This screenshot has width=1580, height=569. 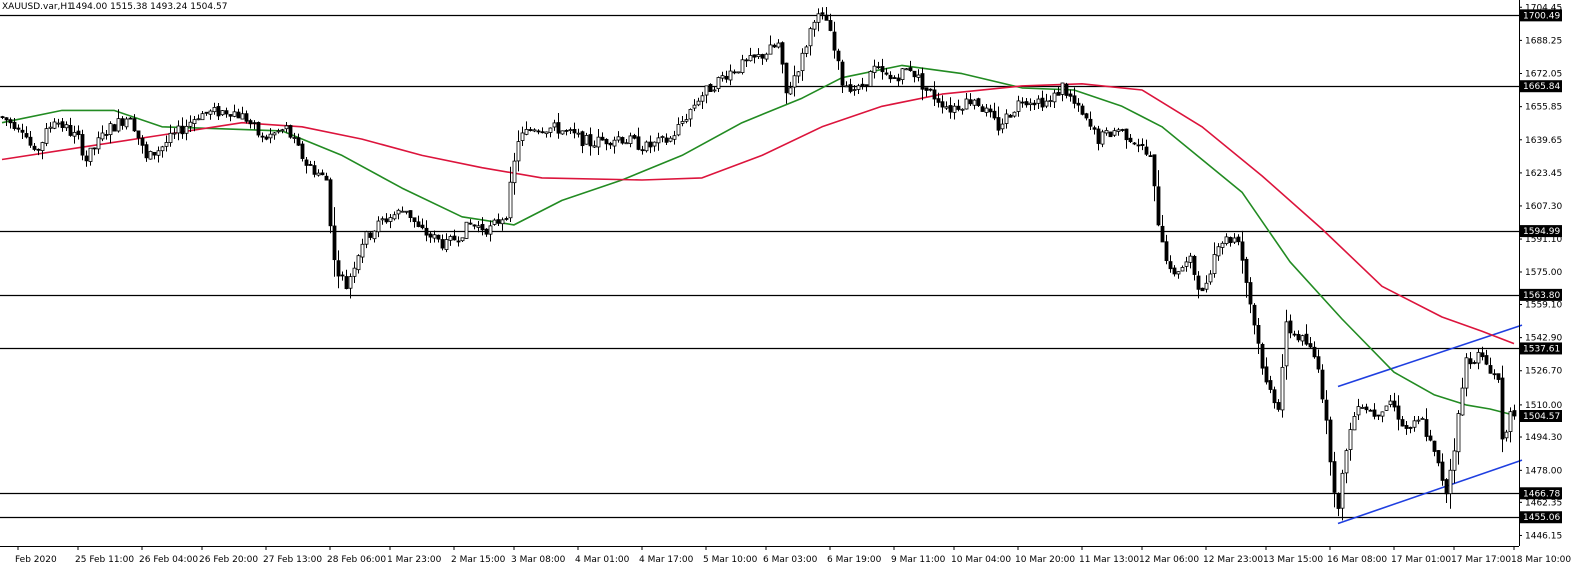 I want to click on x-tick-label: 6 Mar 03:00, so click(x=790, y=560).